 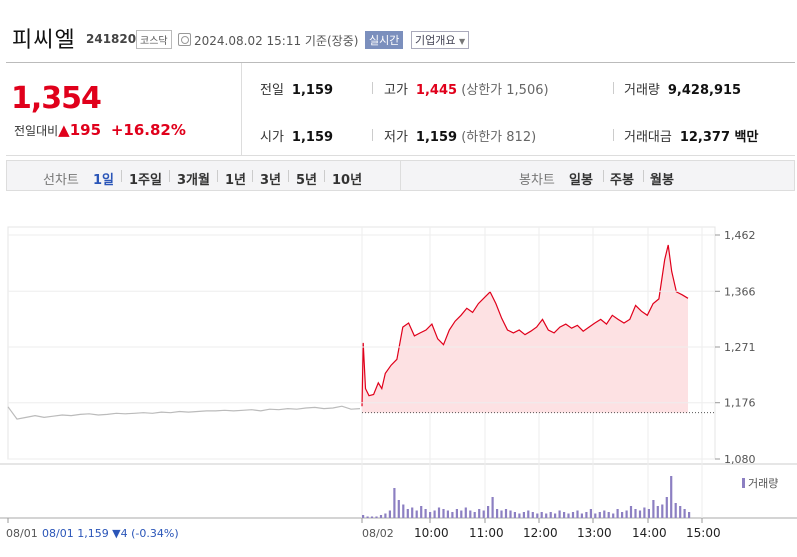 What do you see at coordinates (740, 403) in the screenshot?
I see `y-tick-label: 1,176` at bounding box center [740, 403].